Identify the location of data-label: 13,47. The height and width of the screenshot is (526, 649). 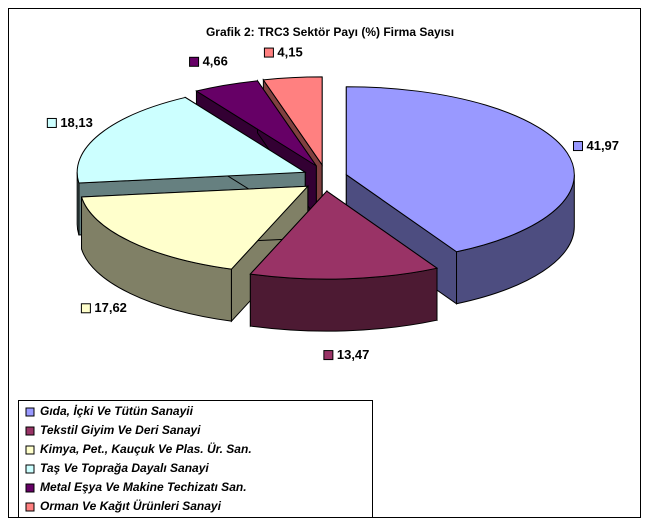
(353, 354).